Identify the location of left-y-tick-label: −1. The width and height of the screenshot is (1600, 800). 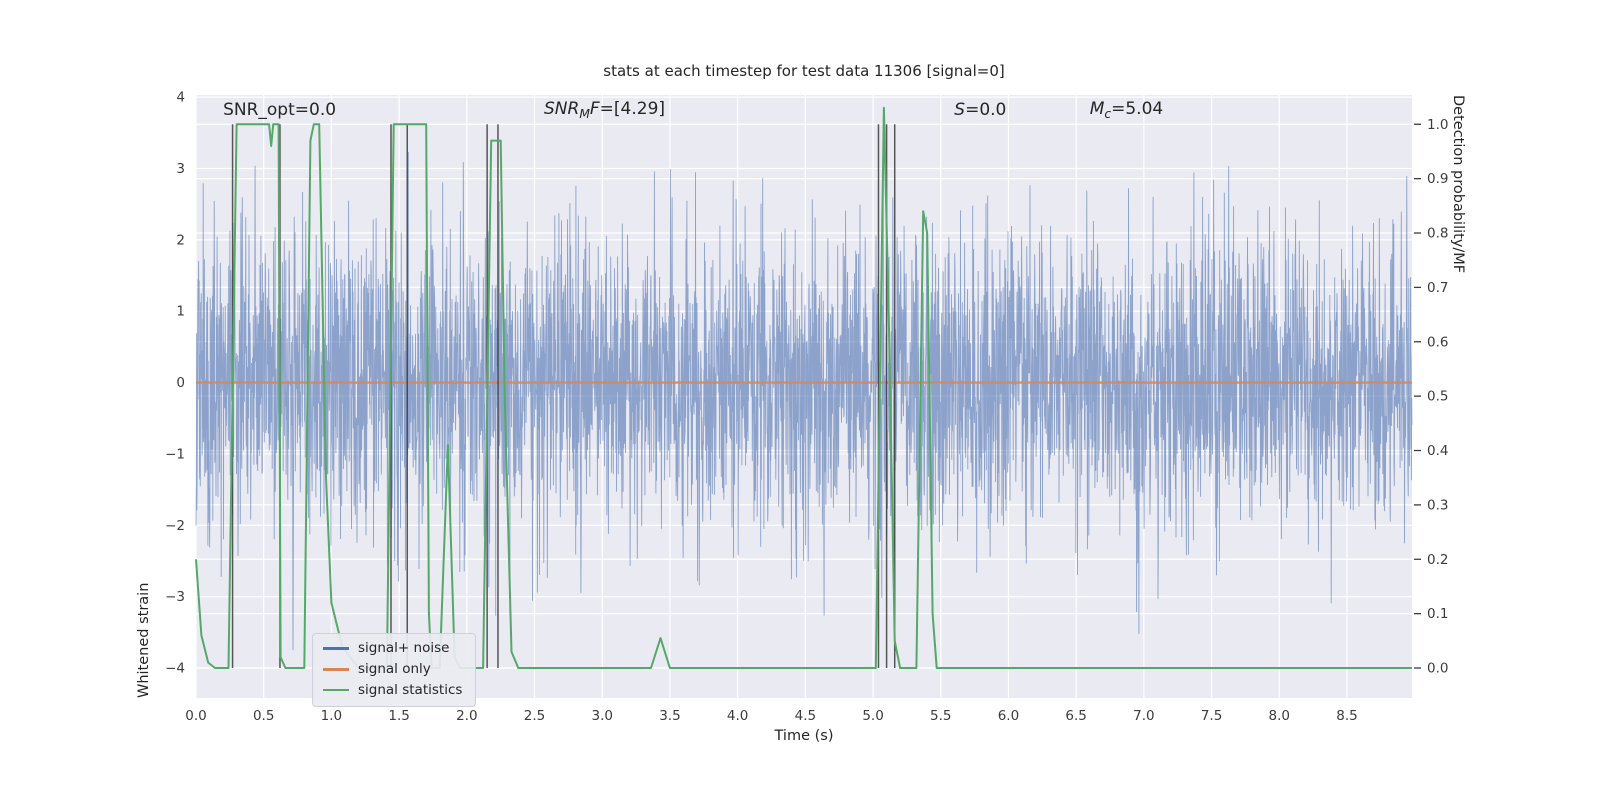
(175, 454).